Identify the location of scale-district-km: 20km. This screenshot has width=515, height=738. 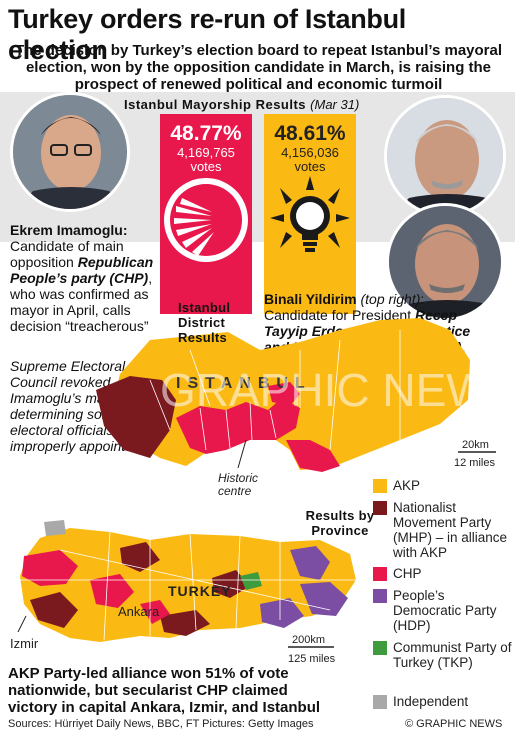
(475, 445).